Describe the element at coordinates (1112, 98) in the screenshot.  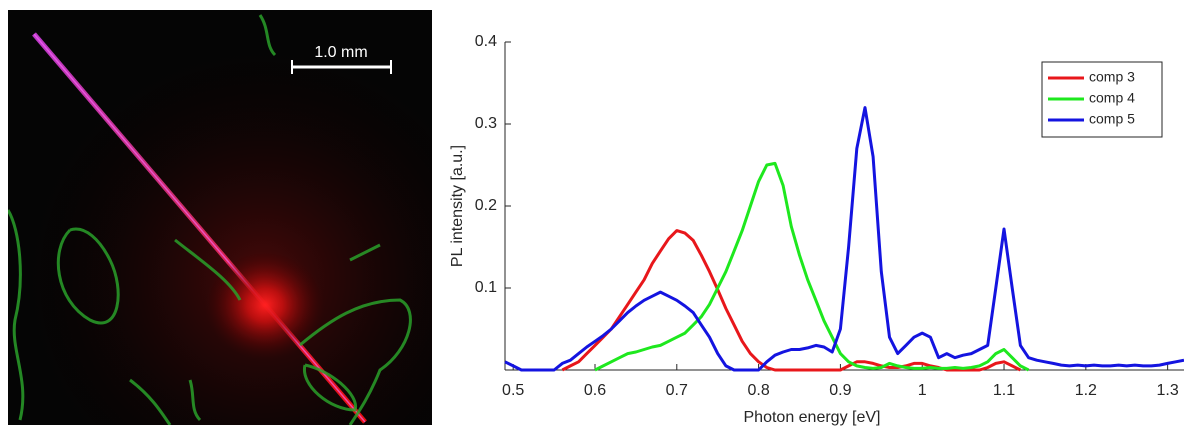
I see `legend-label: comp 4` at that location.